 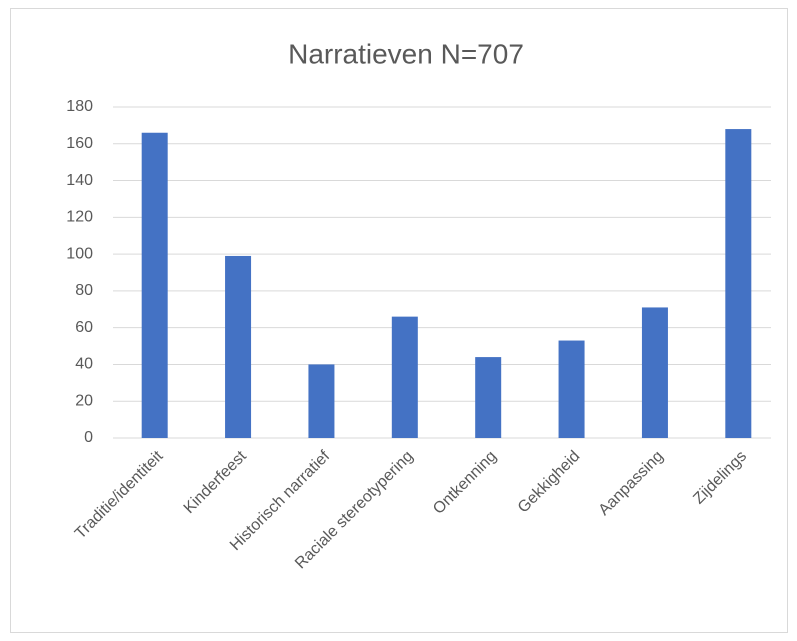 I want to click on y-tick-label: 160, so click(x=79, y=143).